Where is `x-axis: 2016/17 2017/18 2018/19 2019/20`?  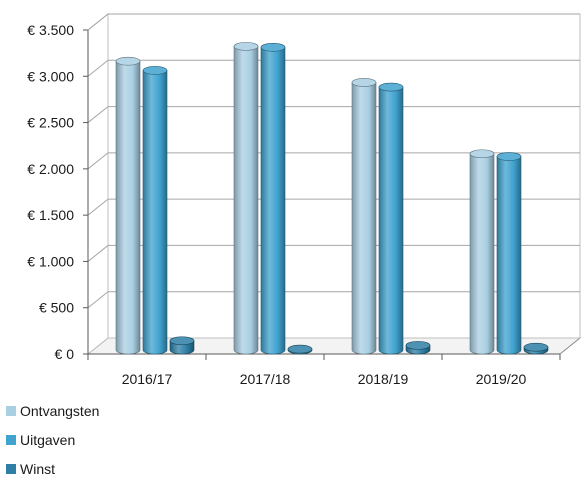 x-axis: 2016/17 2017/18 2018/19 2019/20 is located at coordinates (324, 370).